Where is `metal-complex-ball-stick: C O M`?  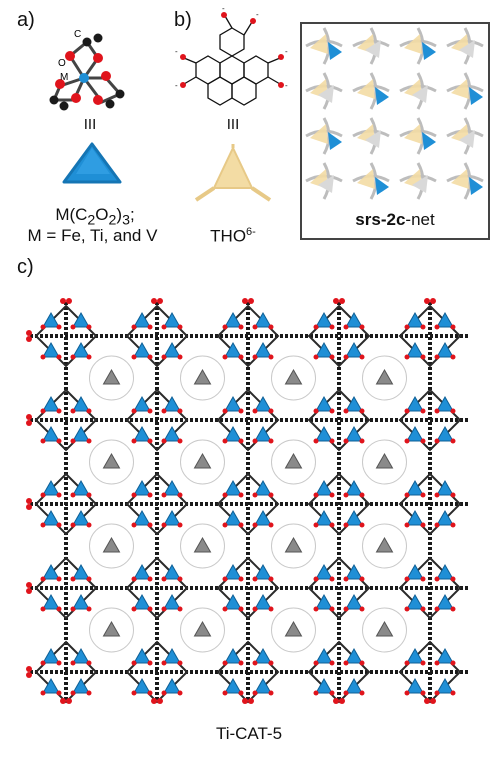 metal-complex-ball-stick: C O M is located at coordinates (87, 70).